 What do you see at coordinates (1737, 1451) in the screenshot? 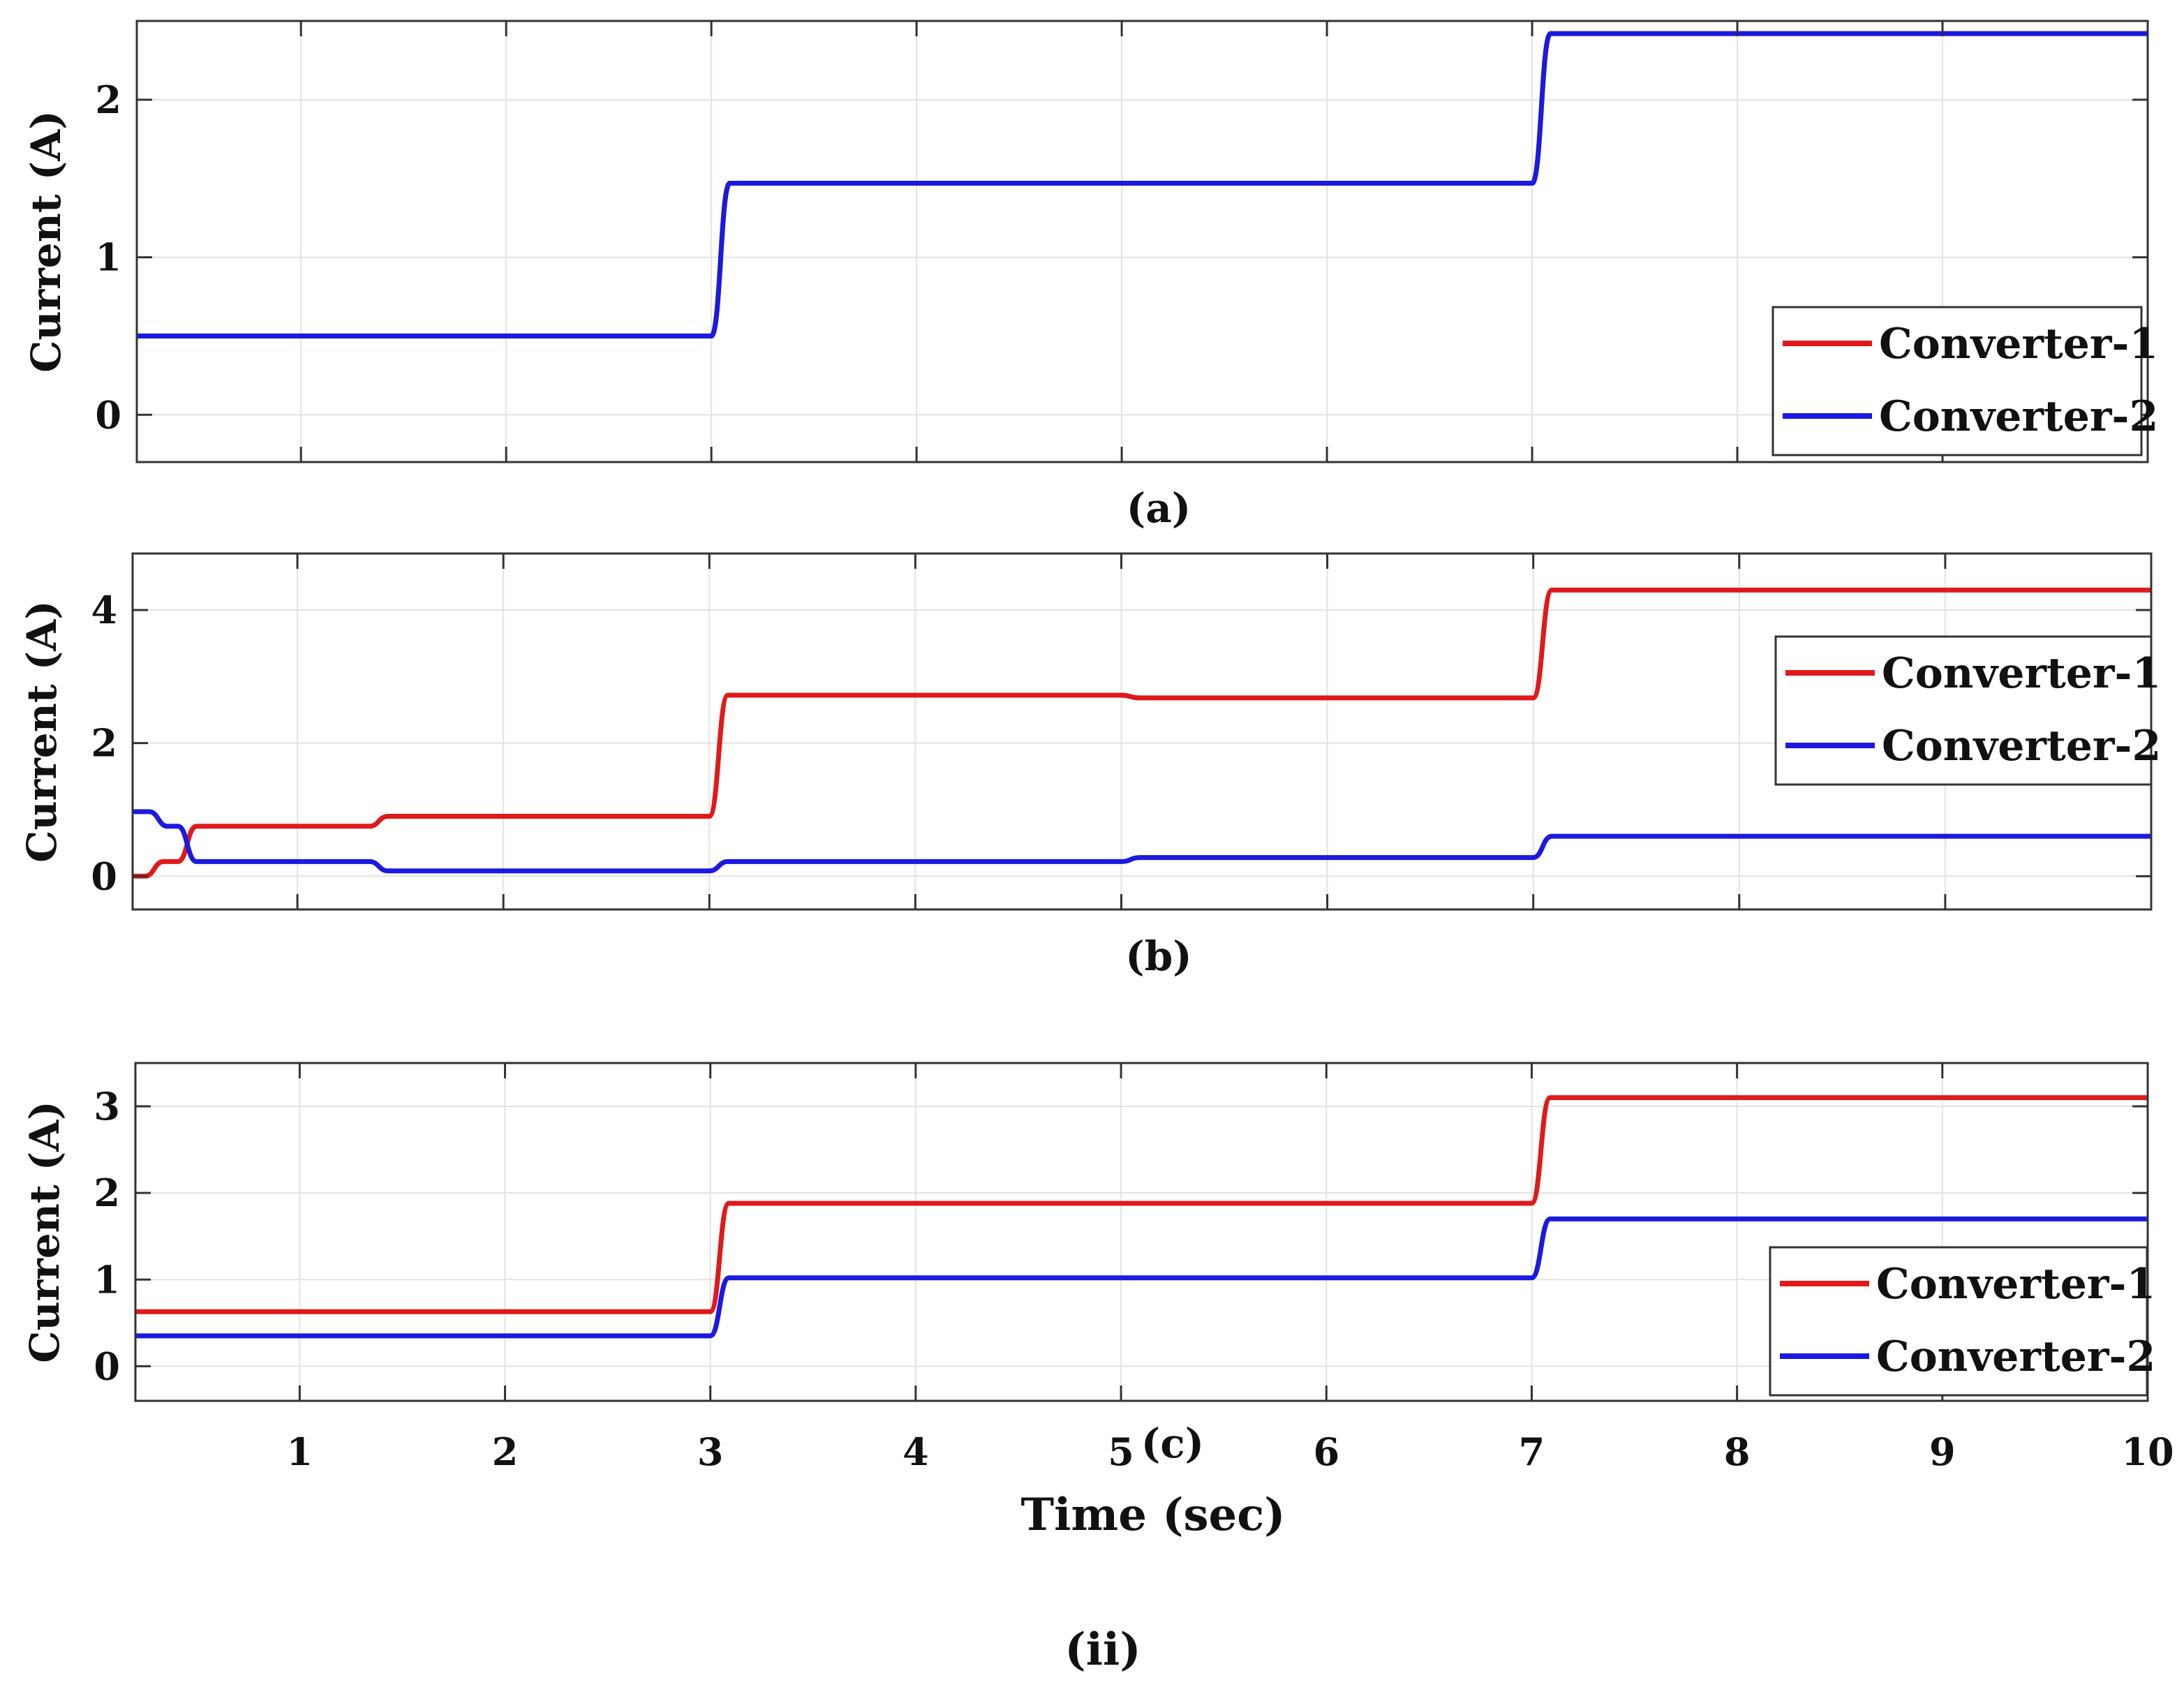
I see `x-tick-label: 8` at bounding box center [1737, 1451].